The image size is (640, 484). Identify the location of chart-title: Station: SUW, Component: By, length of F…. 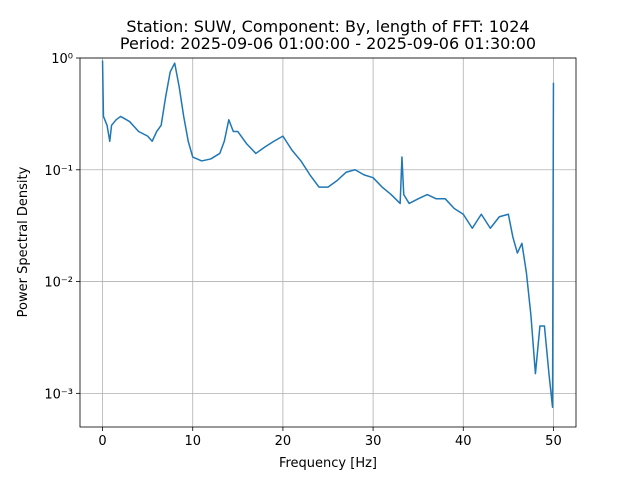
(327, 26).